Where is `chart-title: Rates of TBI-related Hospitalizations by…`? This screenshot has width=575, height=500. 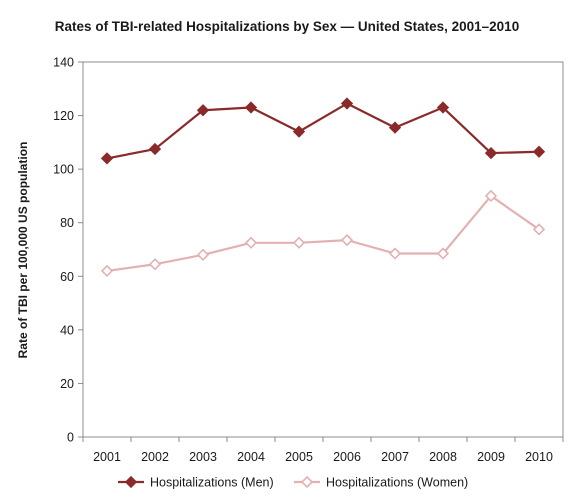
chart-title: Rates of TBI-related Hospitalizations by… is located at coordinates (287, 26).